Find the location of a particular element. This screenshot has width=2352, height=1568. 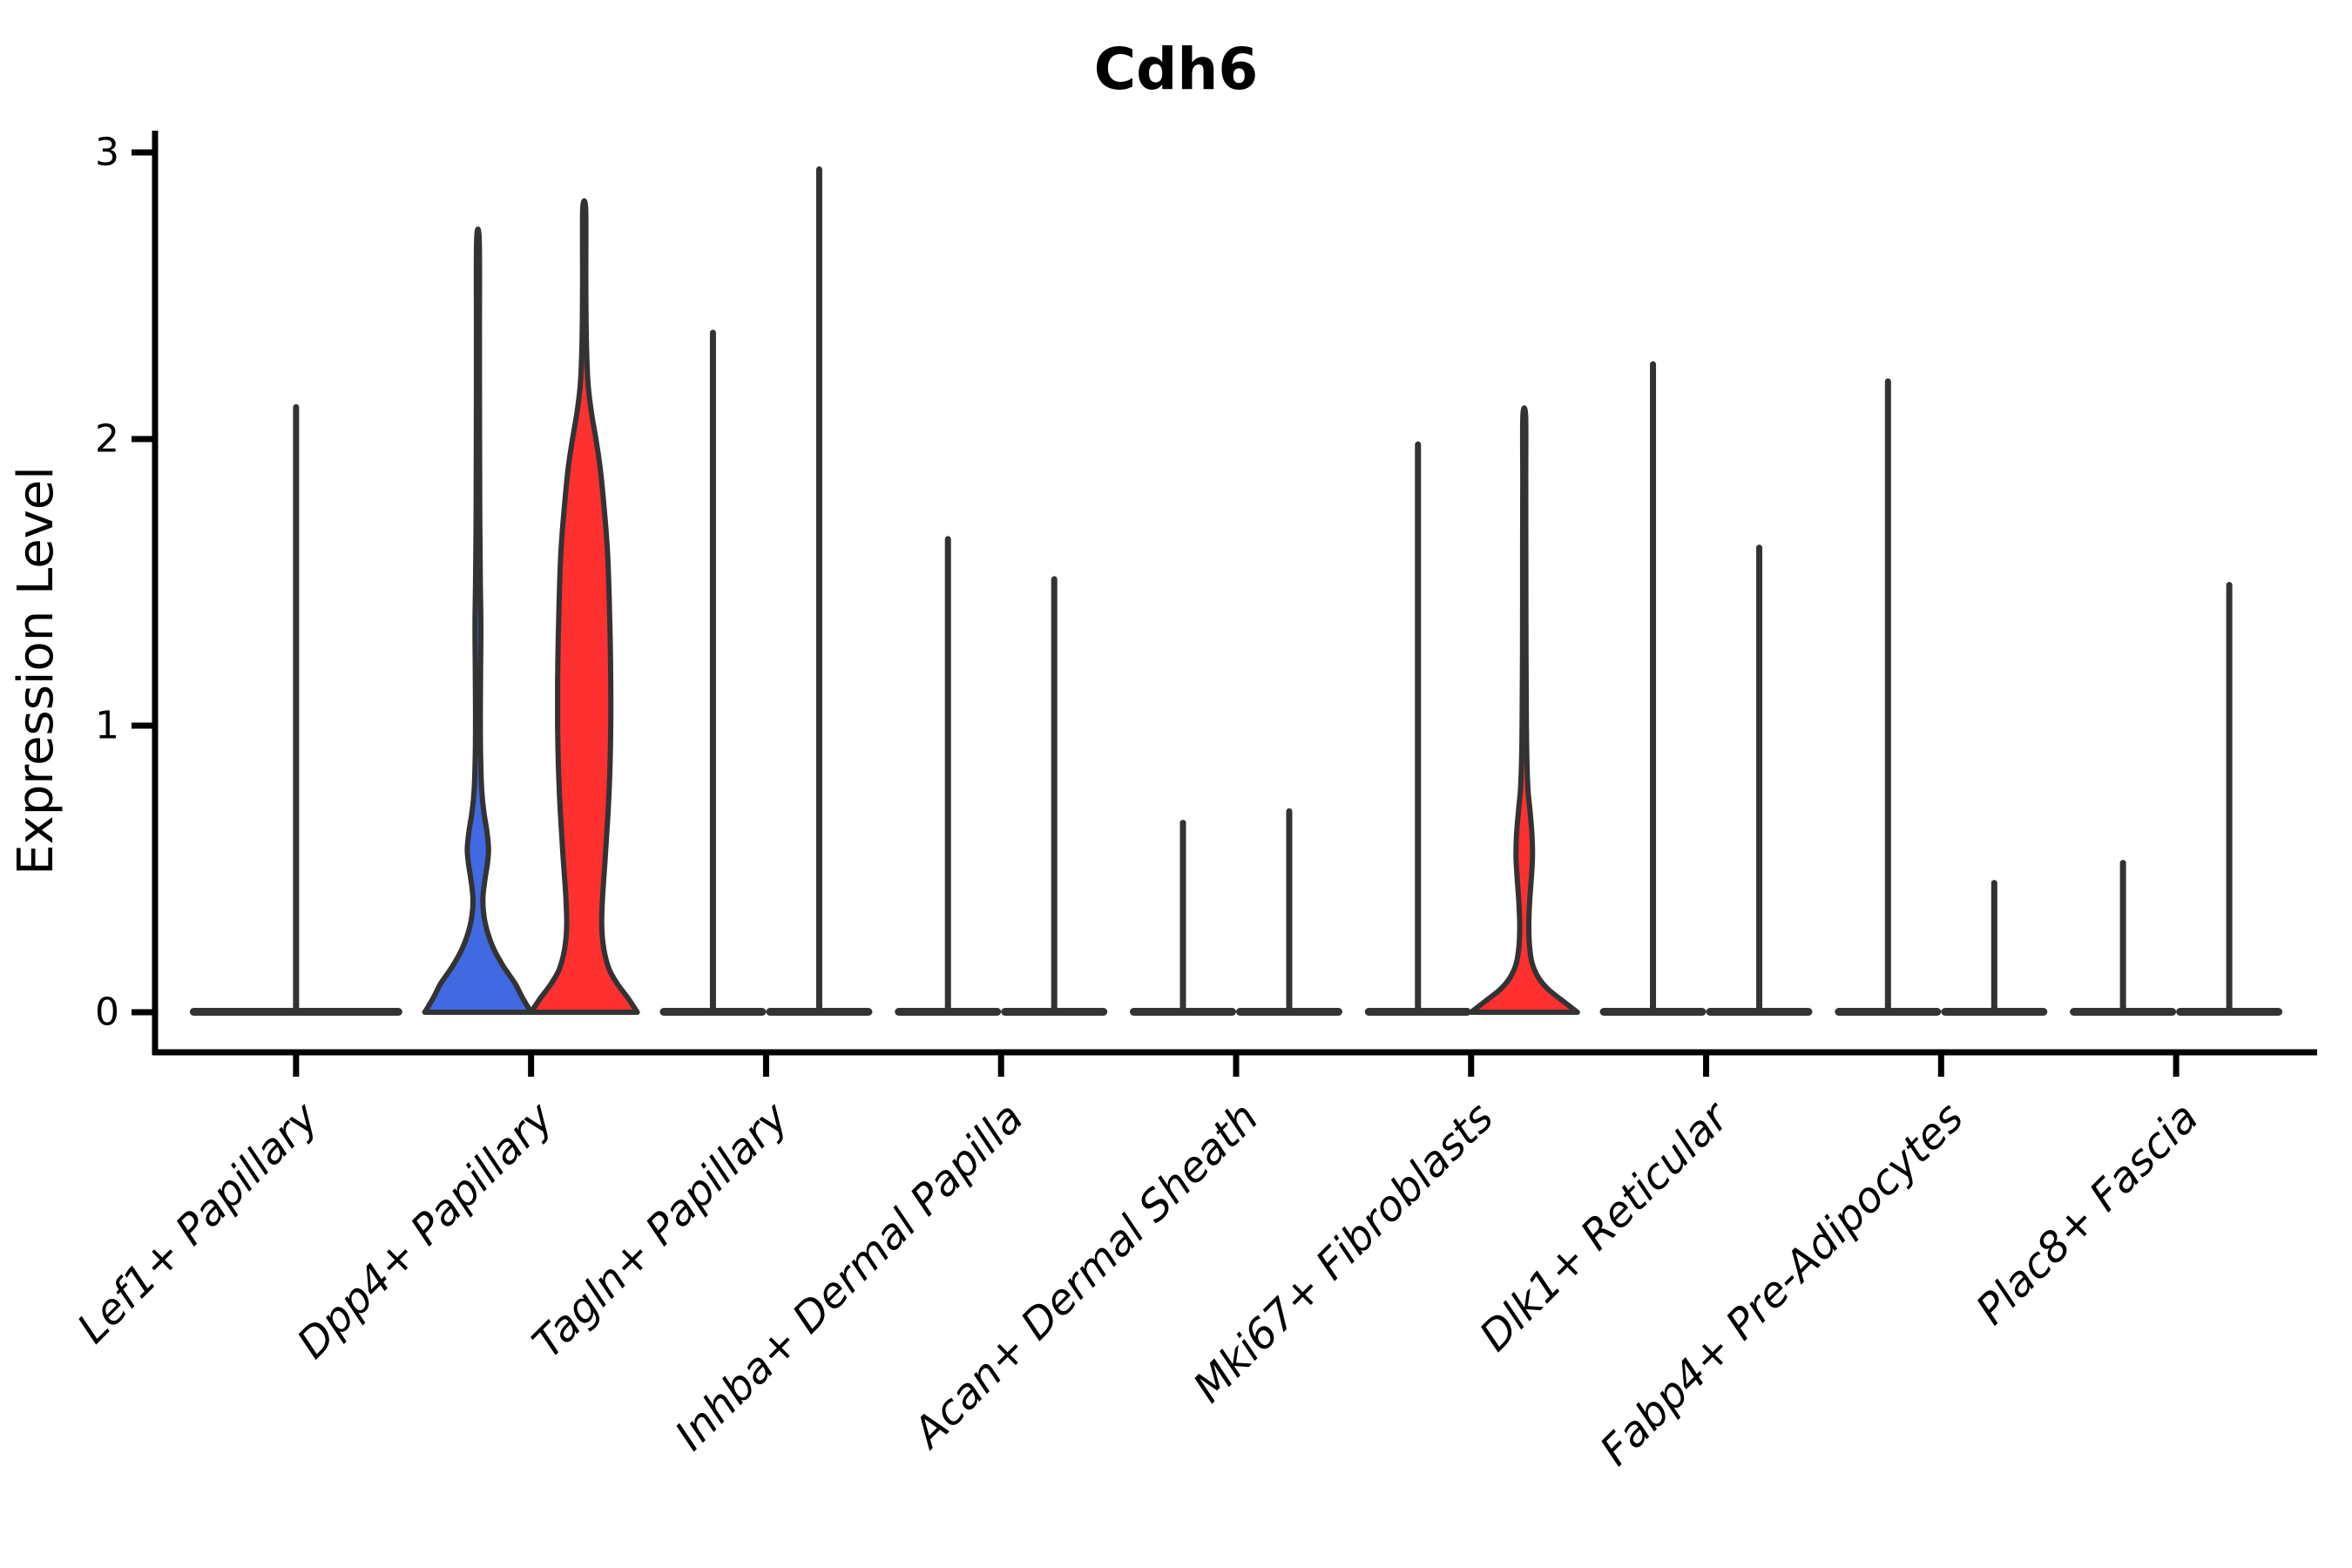

x-tick-label-lef1-papillary: Lef1+ Papillary is located at coordinates (198, 1222).